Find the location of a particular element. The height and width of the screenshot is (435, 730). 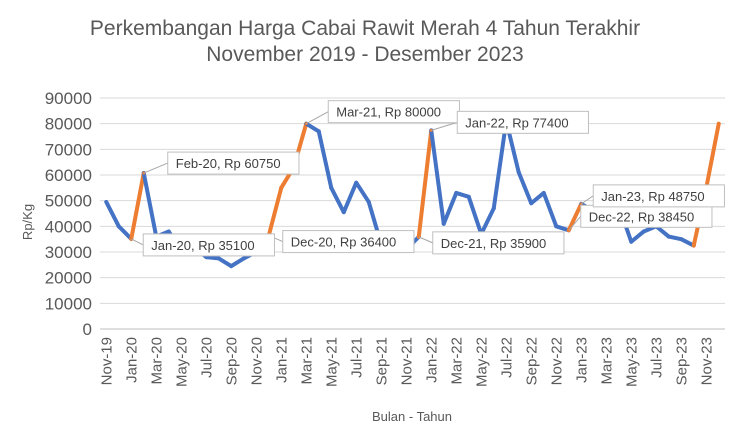

x-tick-label: Sep-20 is located at coordinates (231, 361).